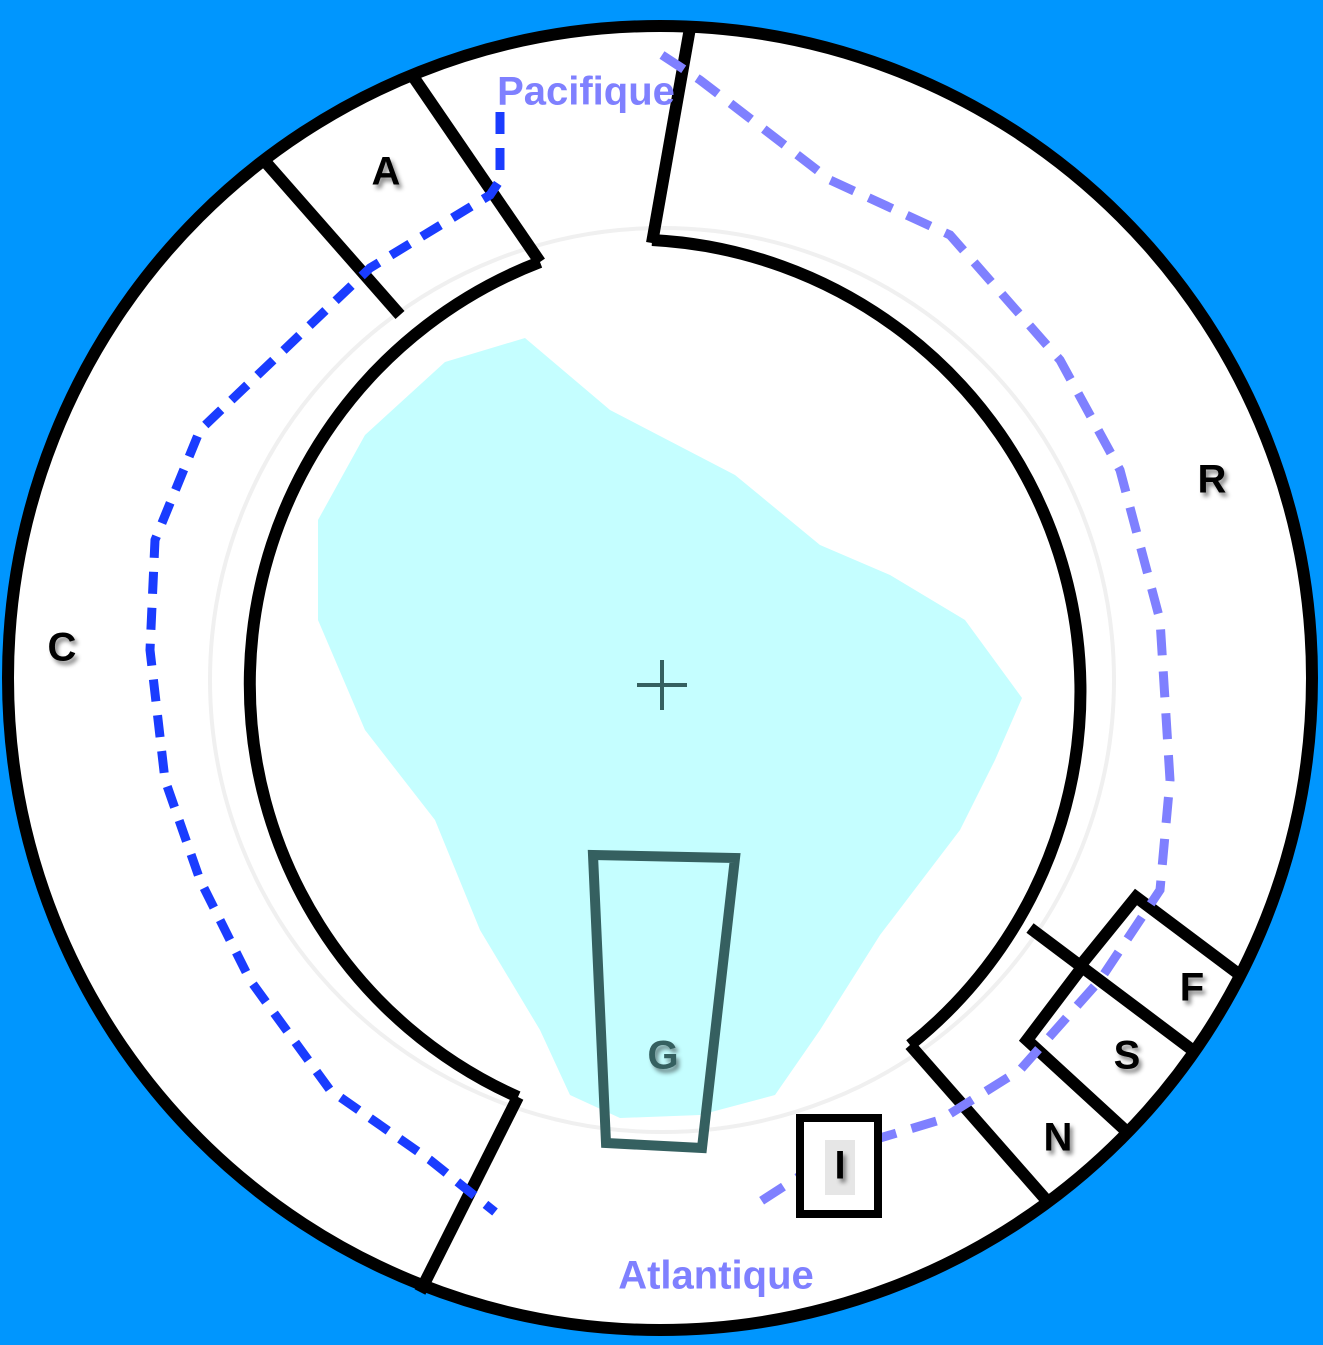  I want to click on center-cross, so click(662, 685).